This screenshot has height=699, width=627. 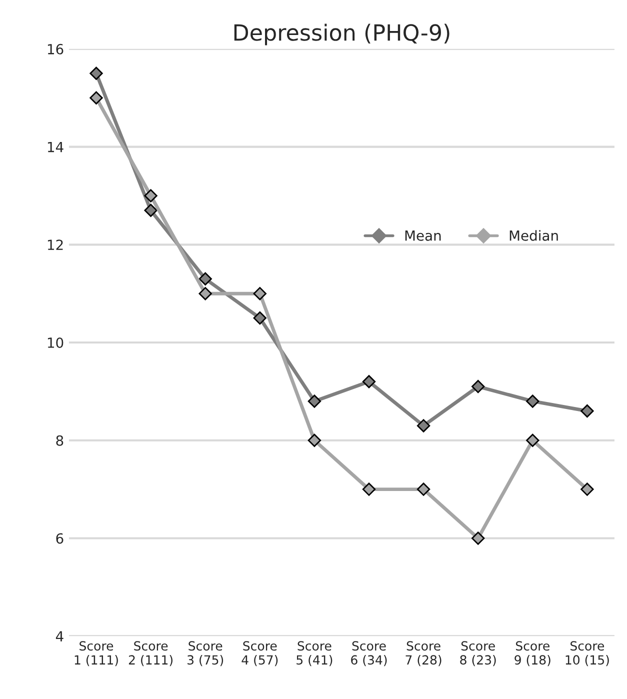 I want to click on legend-label: Median, so click(x=534, y=235).